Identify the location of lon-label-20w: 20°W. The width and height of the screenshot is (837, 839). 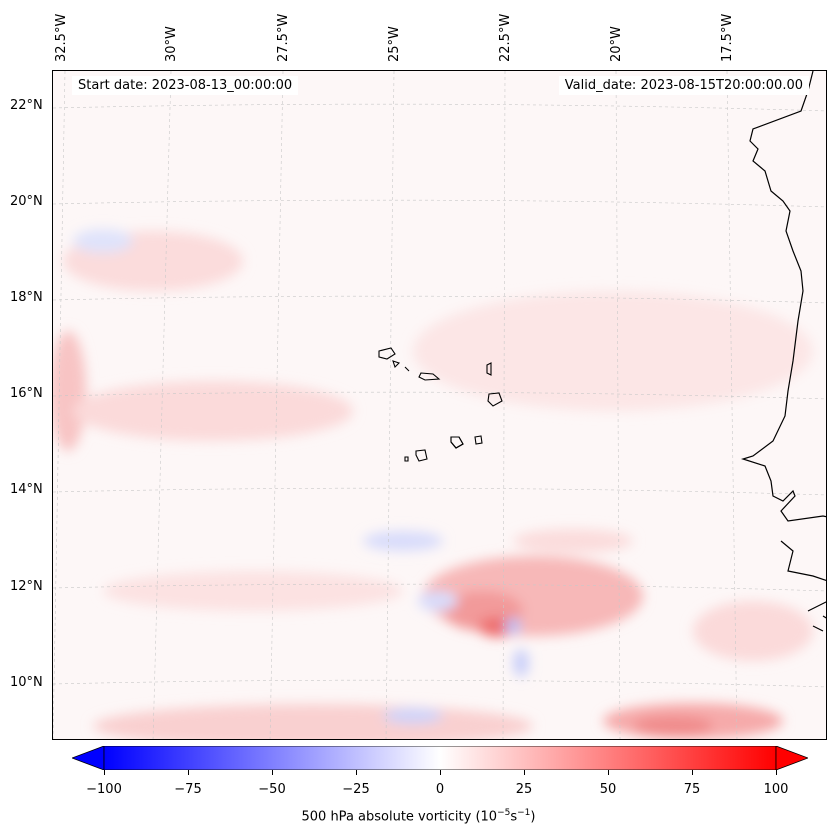
(616, 44).